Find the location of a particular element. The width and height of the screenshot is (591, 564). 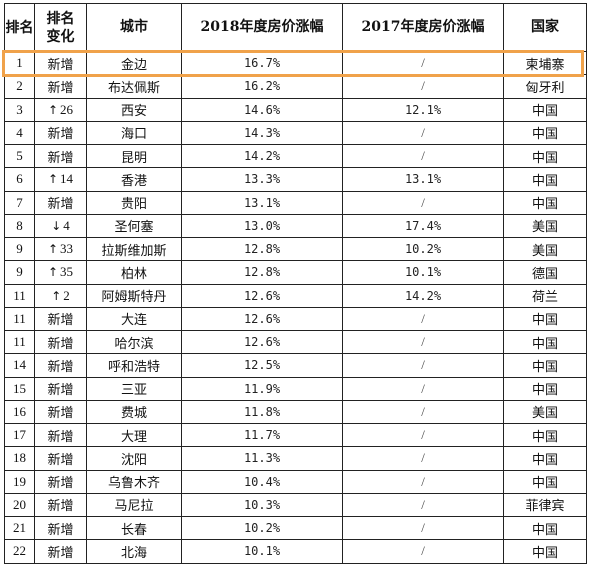

cell-growth-2018: 13.1% is located at coordinates (262, 202).